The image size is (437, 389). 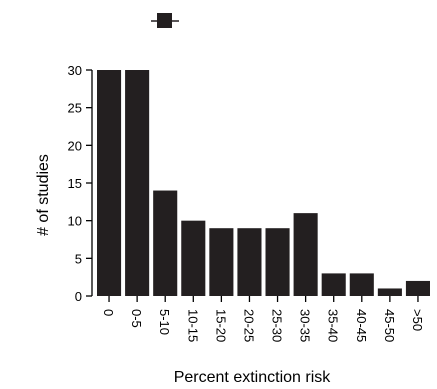 I want to click on x-tick-label-25-30: 25-30, so click(x=277, y=325).